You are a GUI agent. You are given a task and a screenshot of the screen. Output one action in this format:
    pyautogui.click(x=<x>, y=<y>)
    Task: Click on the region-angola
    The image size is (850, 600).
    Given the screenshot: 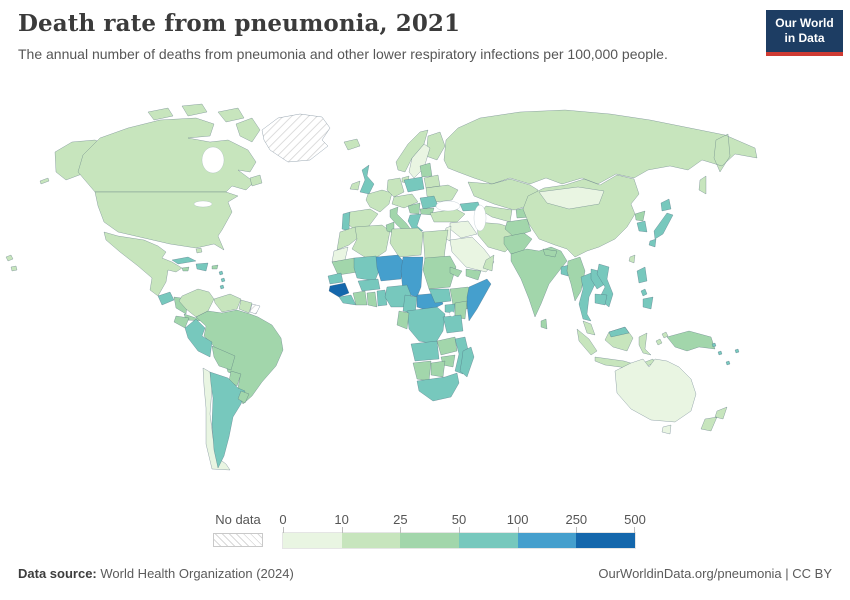 What is the action you would take?
    pyautogui.click(x=425, y=351)
    